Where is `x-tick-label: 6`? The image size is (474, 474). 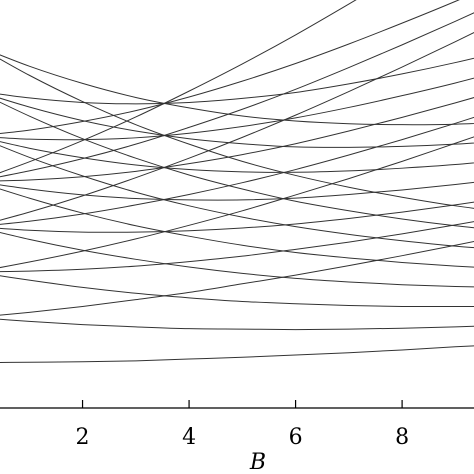
x-tick-label: 6 is located at coordinates (296, 437).